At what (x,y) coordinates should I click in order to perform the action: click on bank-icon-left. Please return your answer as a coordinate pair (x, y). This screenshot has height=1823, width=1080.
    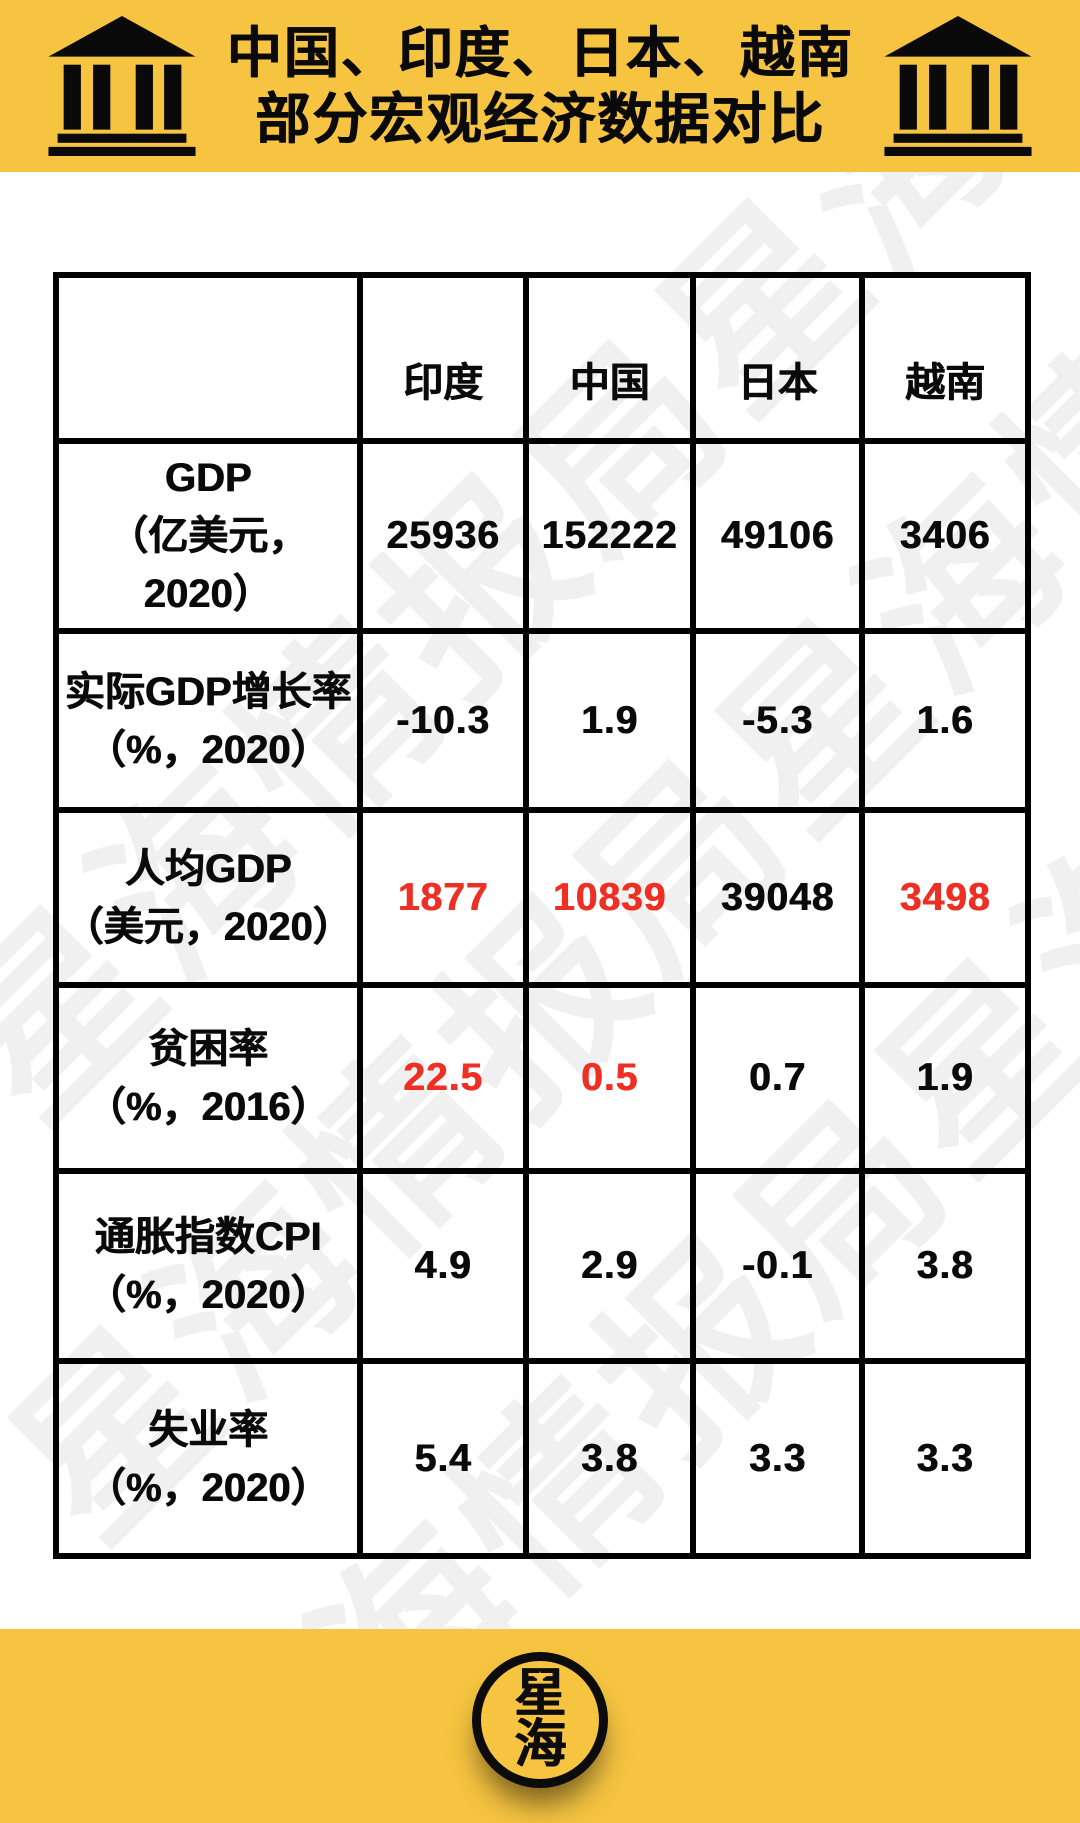
    Looking at the image, I should click on (122, 86).